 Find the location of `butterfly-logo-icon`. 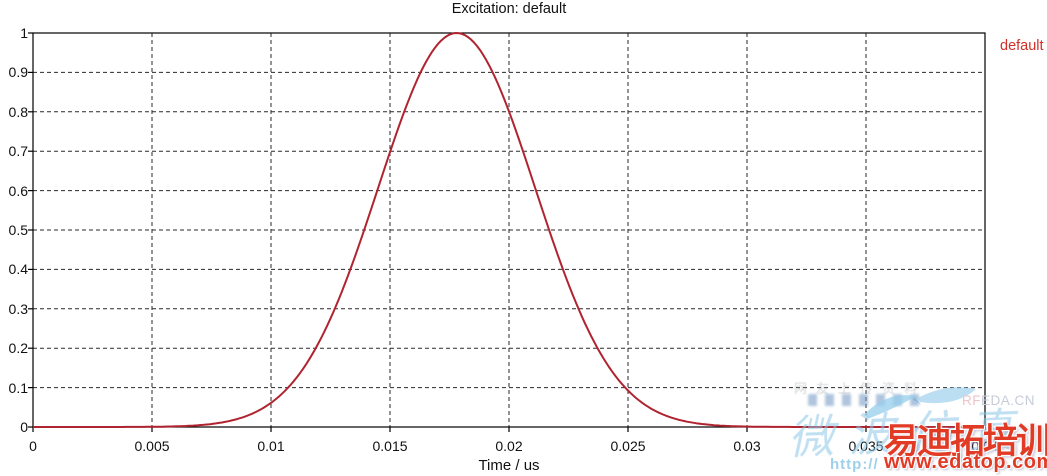

butterfly-logo-icon is located at coordinates (920, 402).